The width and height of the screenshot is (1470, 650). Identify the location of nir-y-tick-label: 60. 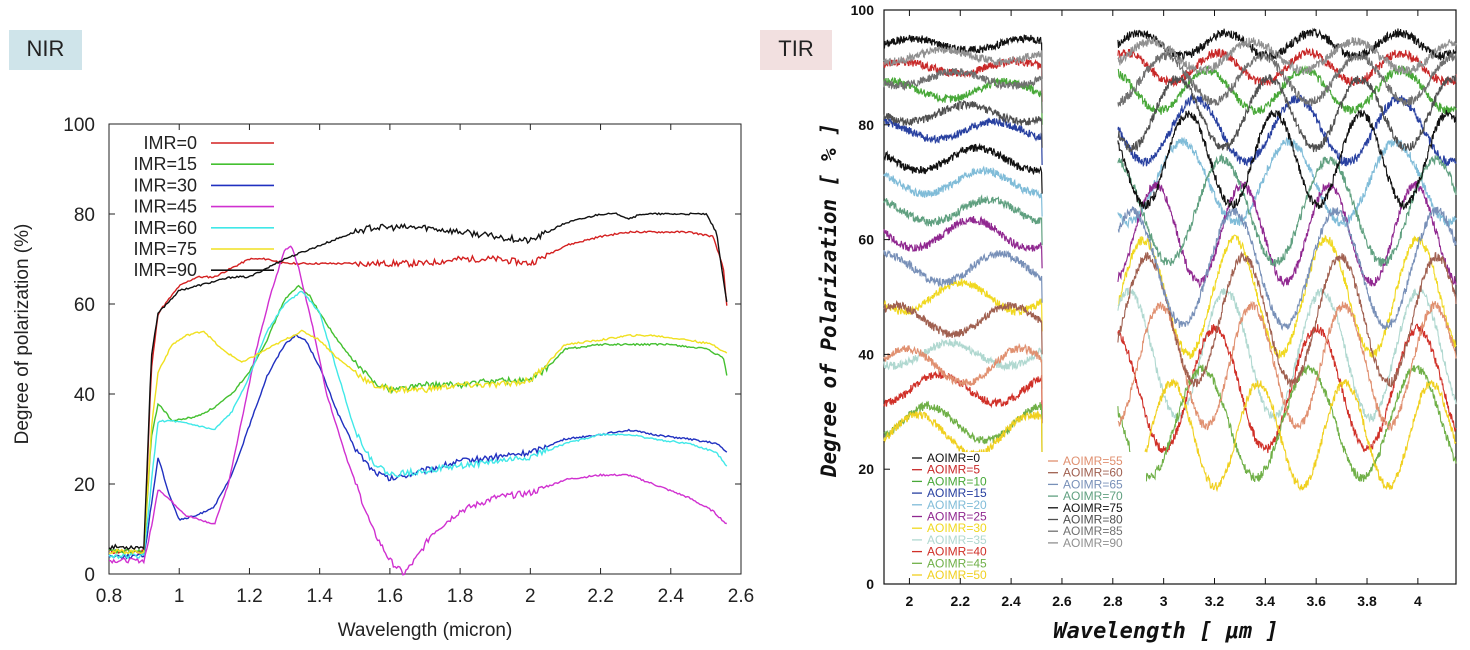
(84, 305).